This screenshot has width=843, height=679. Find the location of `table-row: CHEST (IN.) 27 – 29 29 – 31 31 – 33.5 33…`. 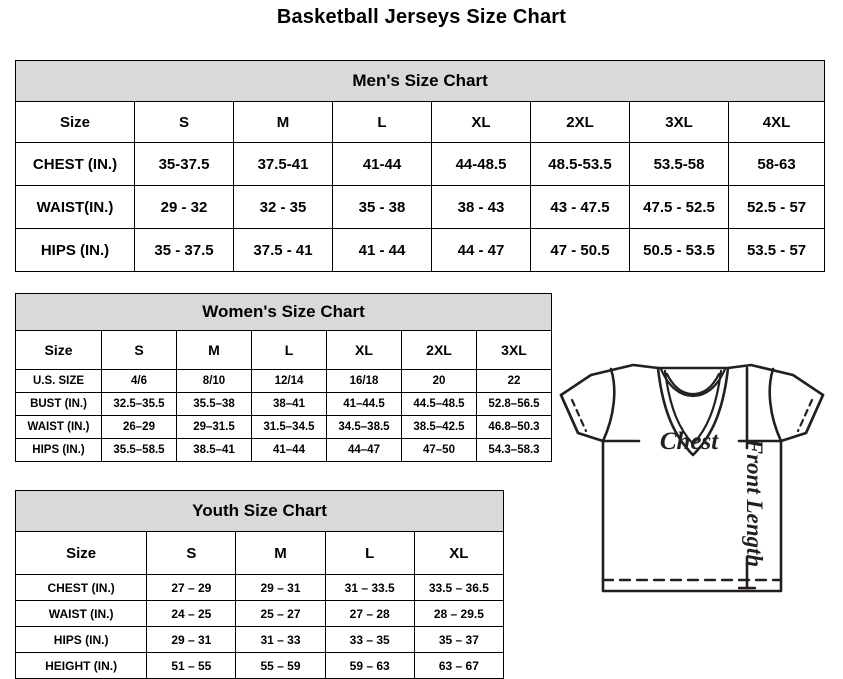

table-row: CHEST (IN.) 27 – 29 29 – 31 31 – 33.5 33… is located at coordinates (259, 587).